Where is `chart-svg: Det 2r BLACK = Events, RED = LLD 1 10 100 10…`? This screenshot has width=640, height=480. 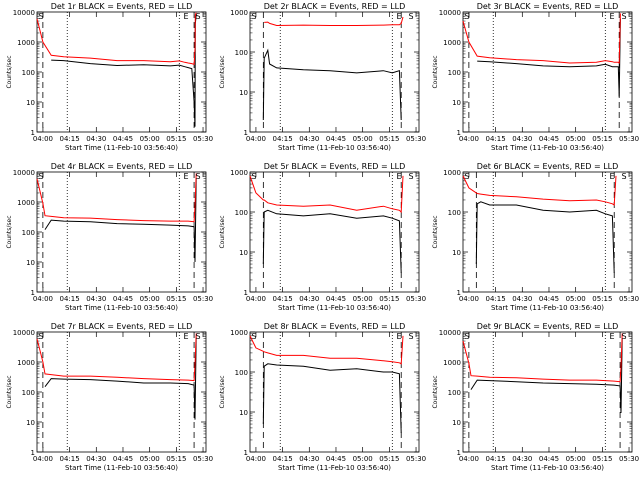 chart-svg: Det 2r BLACK = Events, RED = LLD 1 10 100 10… is located at coordinates (322, 77).